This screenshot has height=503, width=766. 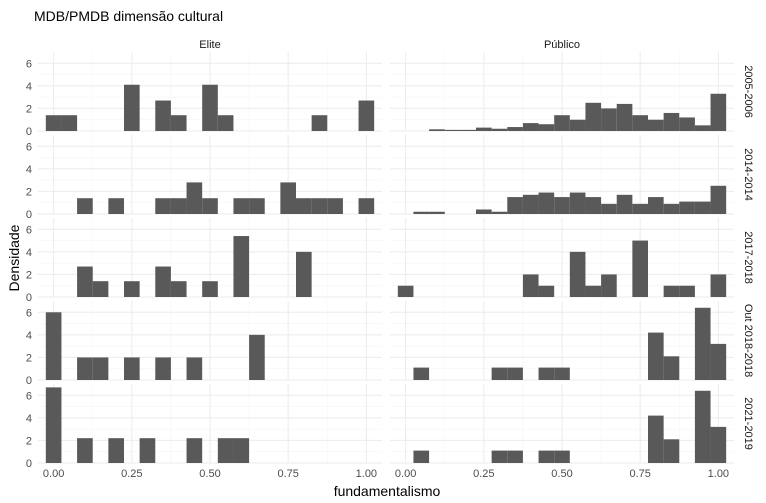 What do you see at coordinates (562, 45) in the screenshot?
I see `strip-col-publico: Público` at bounding box center [562, 45].